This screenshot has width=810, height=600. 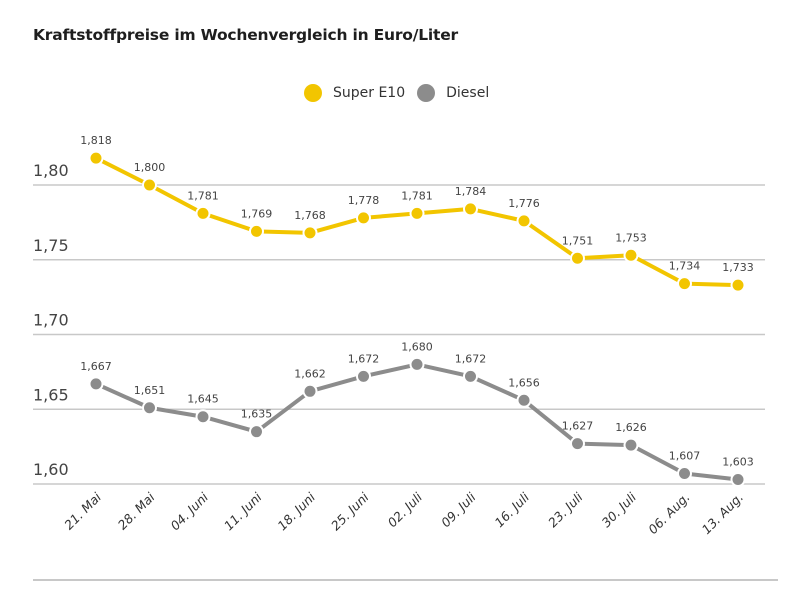 What do you see at coordinates (96, 140) in the screenshot?
I see `data-label: 1,818` at bounding box center [96, 140].